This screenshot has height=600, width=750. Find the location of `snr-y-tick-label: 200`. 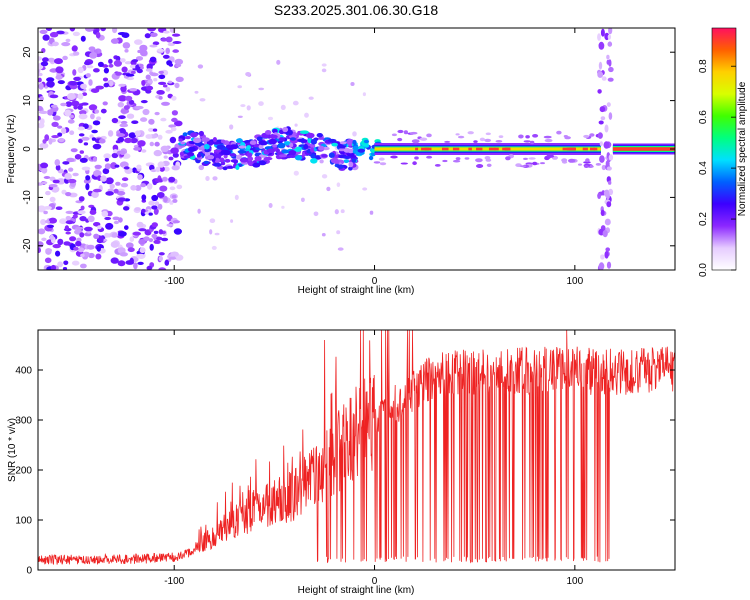

snr-y-tick-label: 200 is located at coordinates (23, 471).